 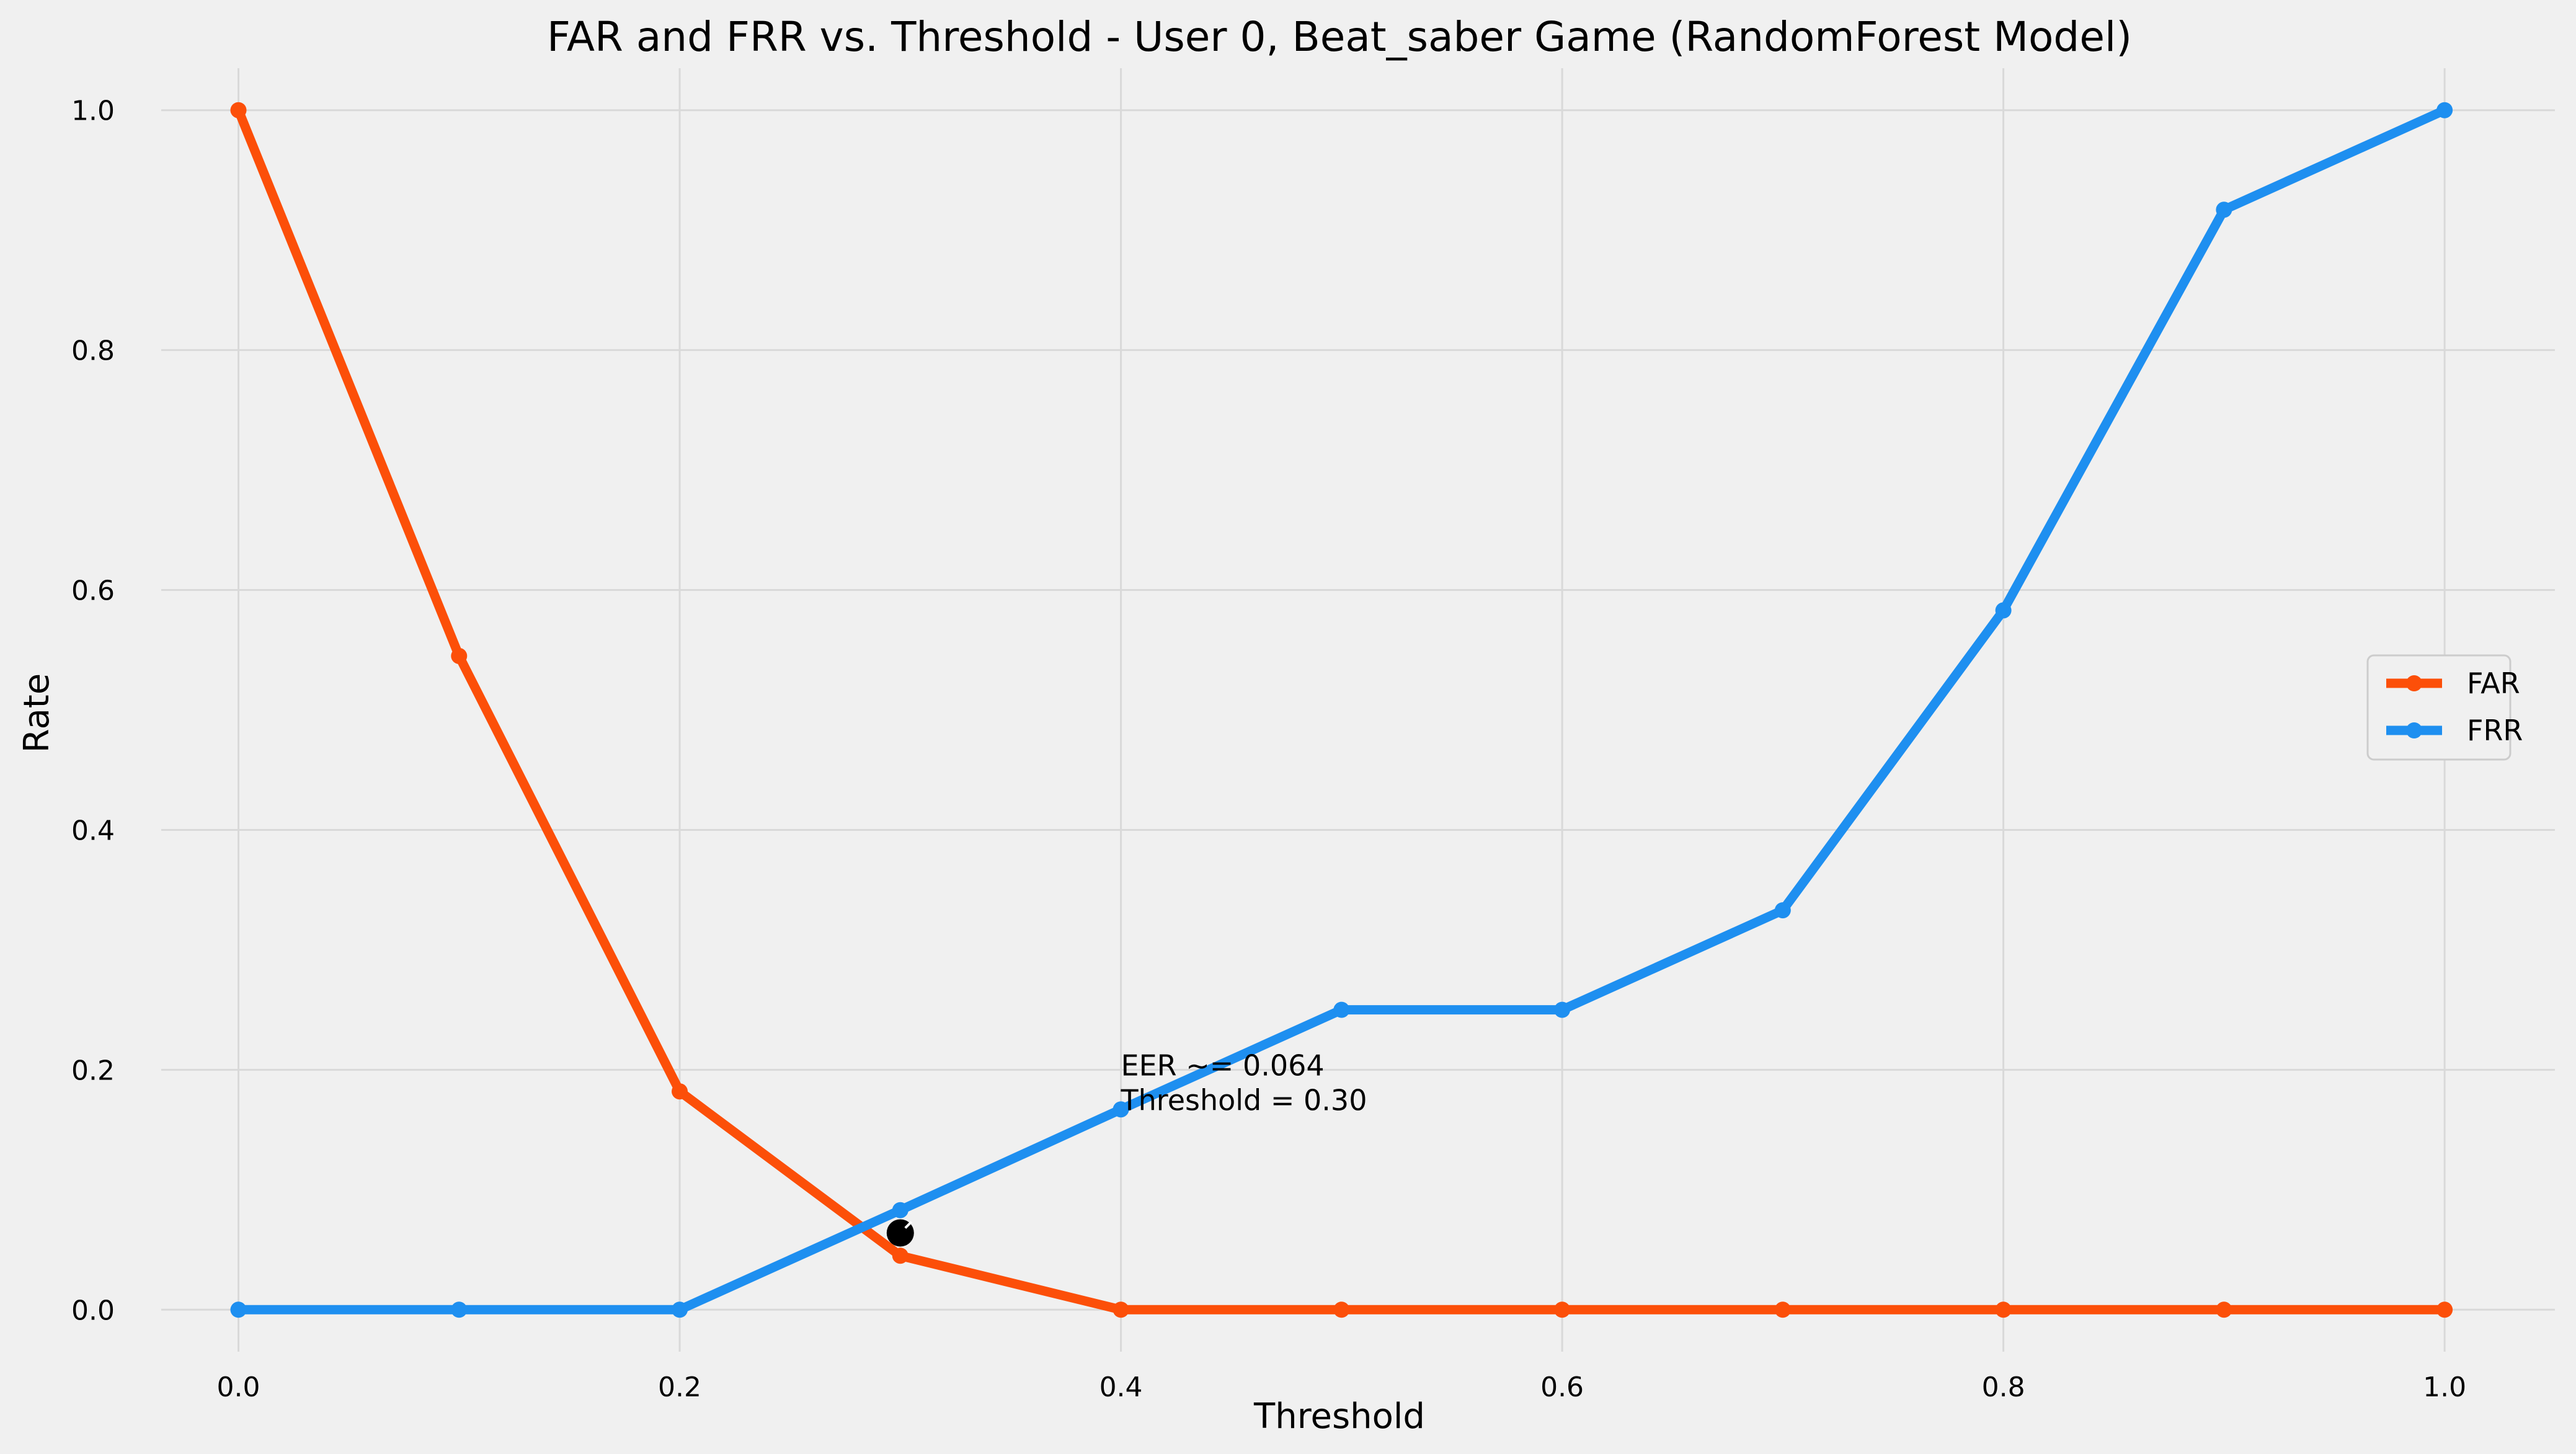 I want to click on eer-marker, so click(x=900, y=1233).